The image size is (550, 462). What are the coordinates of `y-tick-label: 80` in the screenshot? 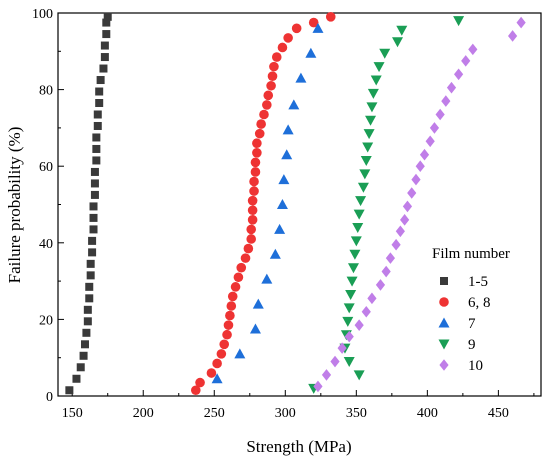 It's located at (46, 91).